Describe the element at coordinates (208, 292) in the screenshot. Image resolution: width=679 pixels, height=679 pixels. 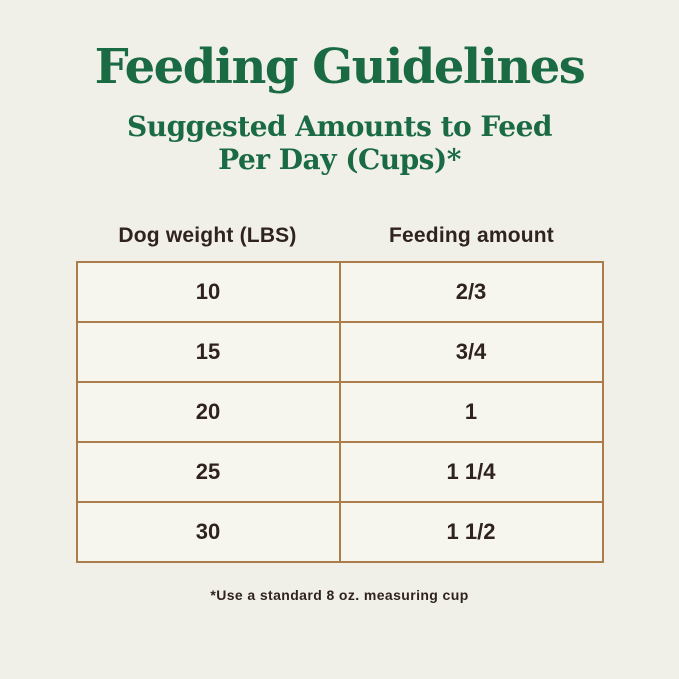
I see `weight-cell: 10` at that location.